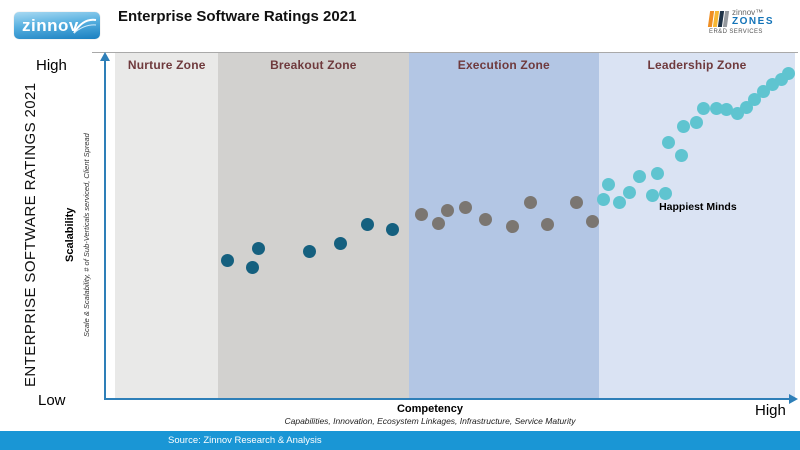  What do you see at coordinates (793, 399) in the screenshot?
I see `x-axis-arrow-icon` at bounding box center [793, 399].